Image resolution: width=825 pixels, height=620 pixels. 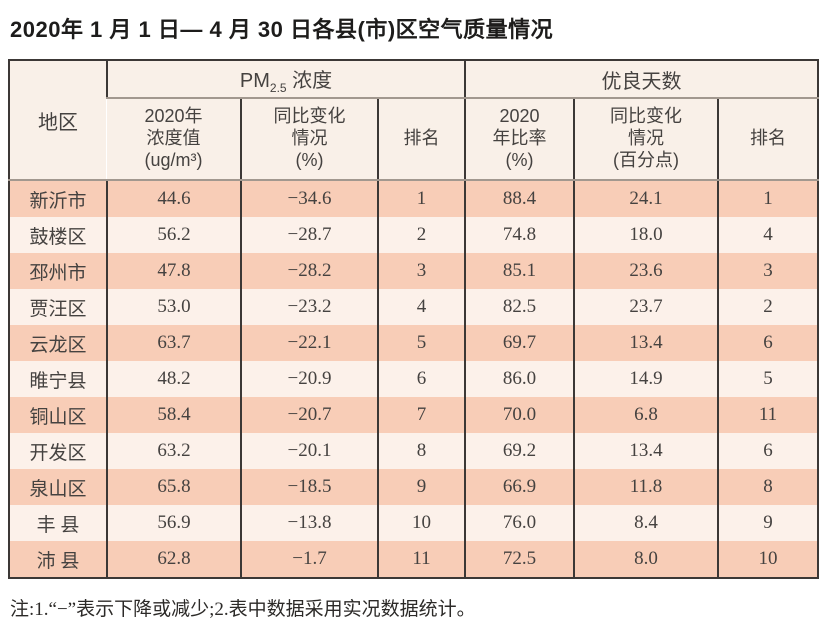 I want to click on days-change-cell: 13.4, so click(x=646, y=451).